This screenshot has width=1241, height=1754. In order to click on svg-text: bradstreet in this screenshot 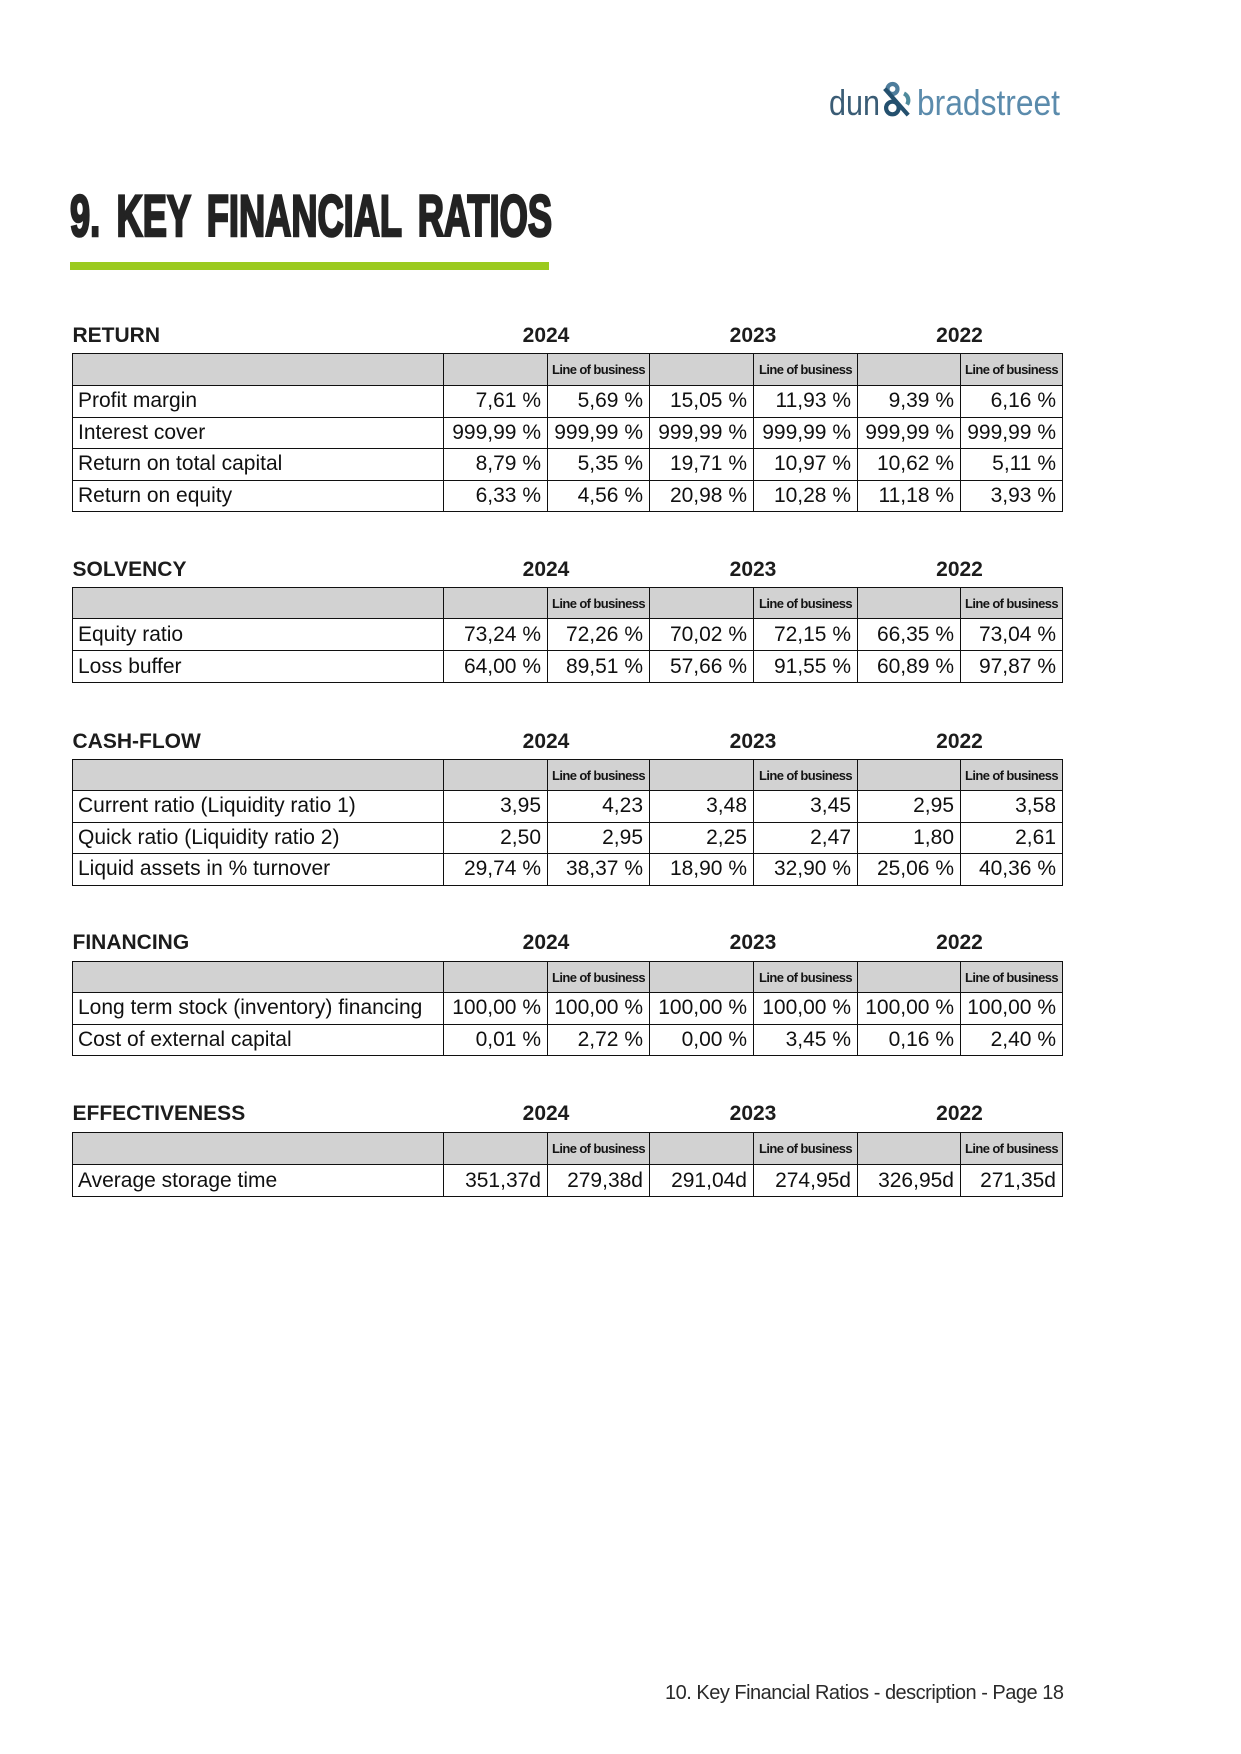, I will do `click(988, 102)`.